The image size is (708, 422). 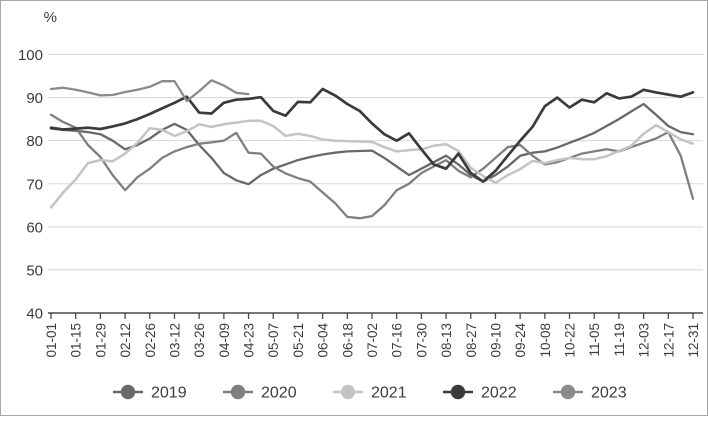 I want to click on x-tick-label: 11-19, so click(x=619, y=340).